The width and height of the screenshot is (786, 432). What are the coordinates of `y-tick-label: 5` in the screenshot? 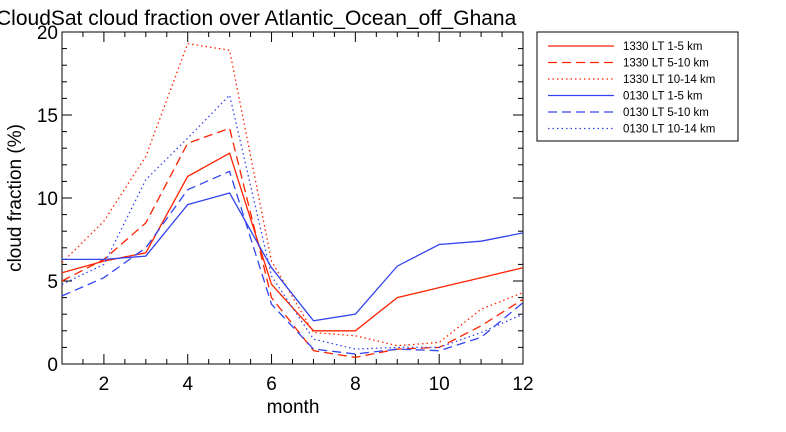 It's located at (52, 282).